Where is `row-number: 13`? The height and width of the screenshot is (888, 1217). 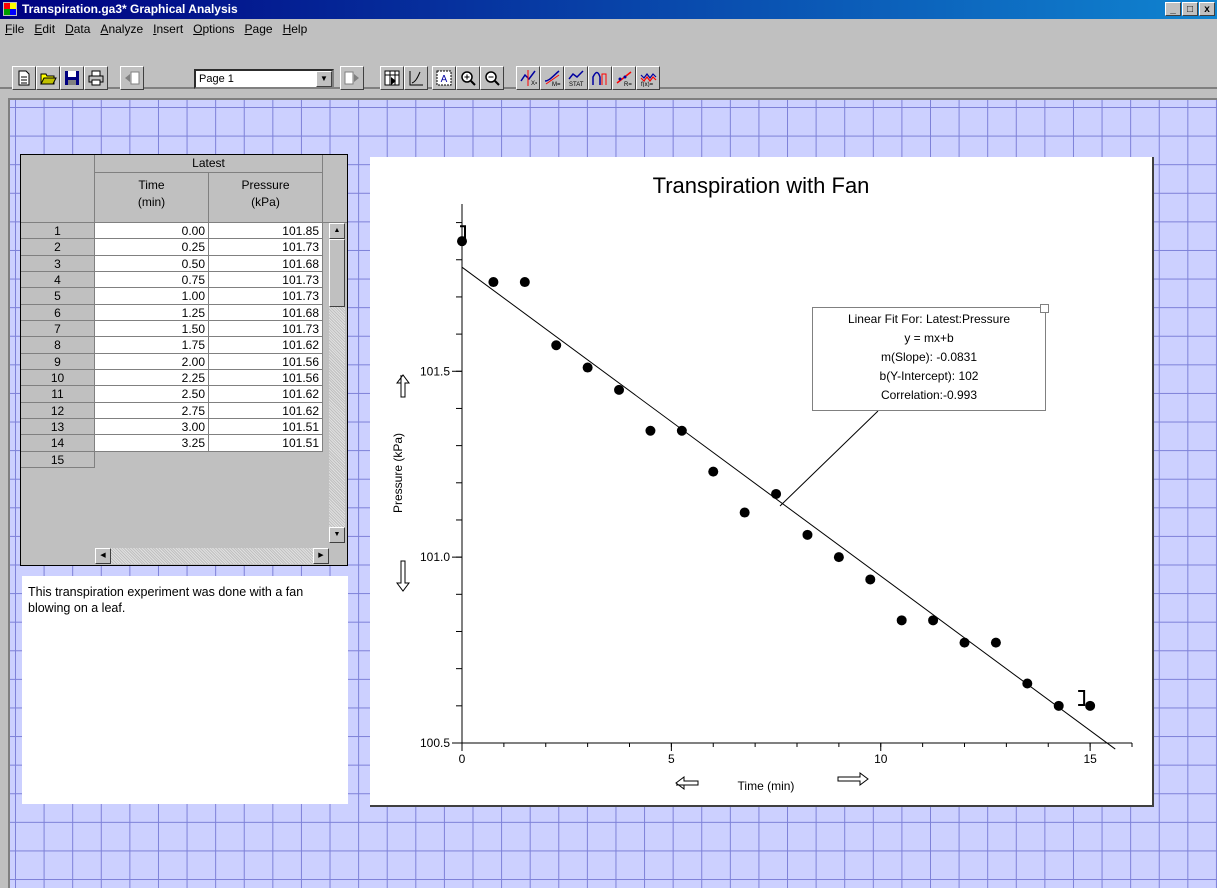 row-number: 13 is located at coordinates (58, 427).